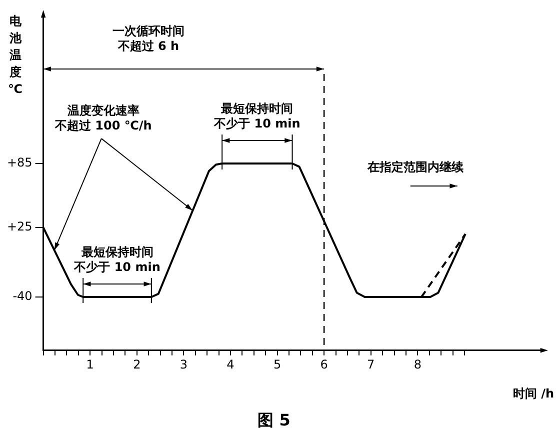 The image size is (558, 441). Describe the element at coordinates (90, 365) in the screenshot. I see `x-tick-label: 1` at that location.